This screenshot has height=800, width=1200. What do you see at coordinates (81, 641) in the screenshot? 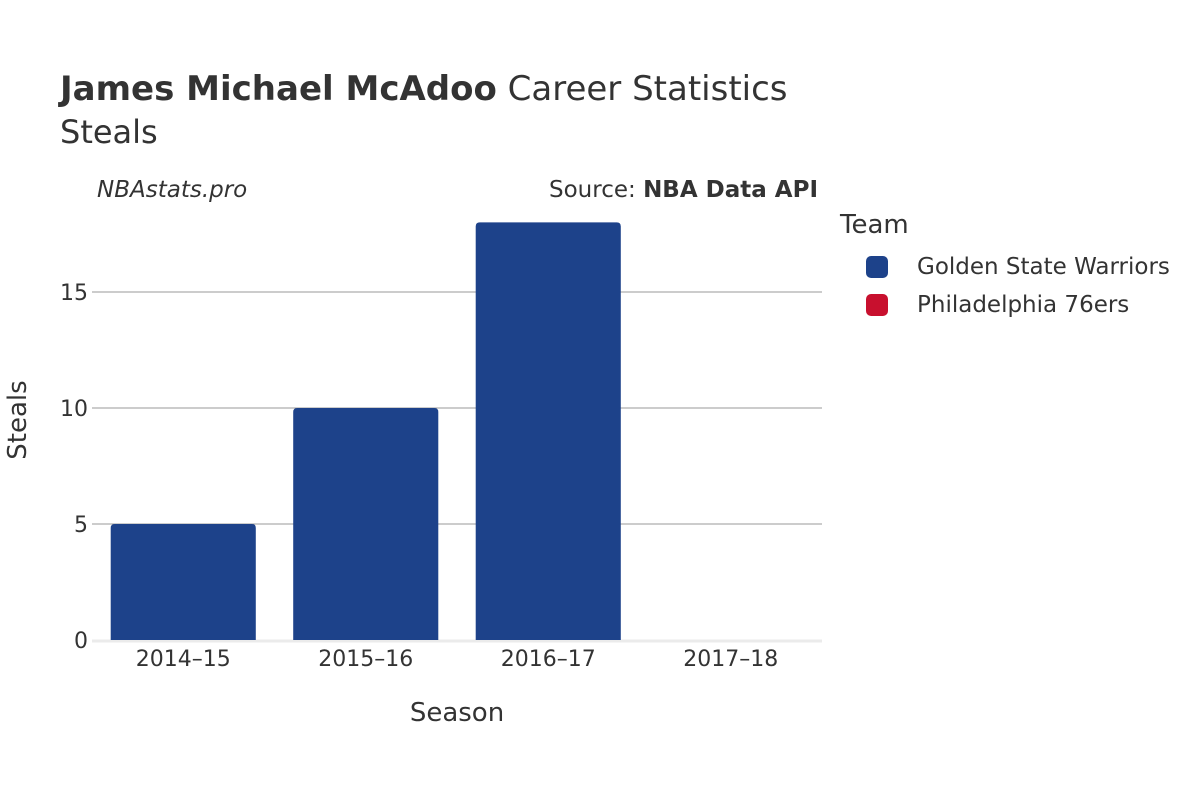
I see `y-tick-0: 0` at bounding box center [81, 641].